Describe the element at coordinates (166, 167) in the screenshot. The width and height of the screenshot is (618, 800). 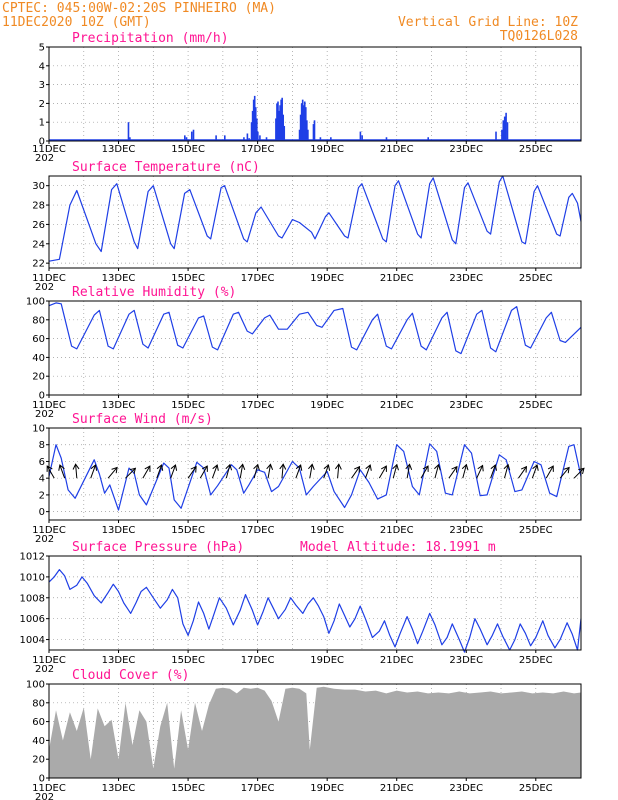
I see `panel-title: Surface Temperature (nC)` at that location.